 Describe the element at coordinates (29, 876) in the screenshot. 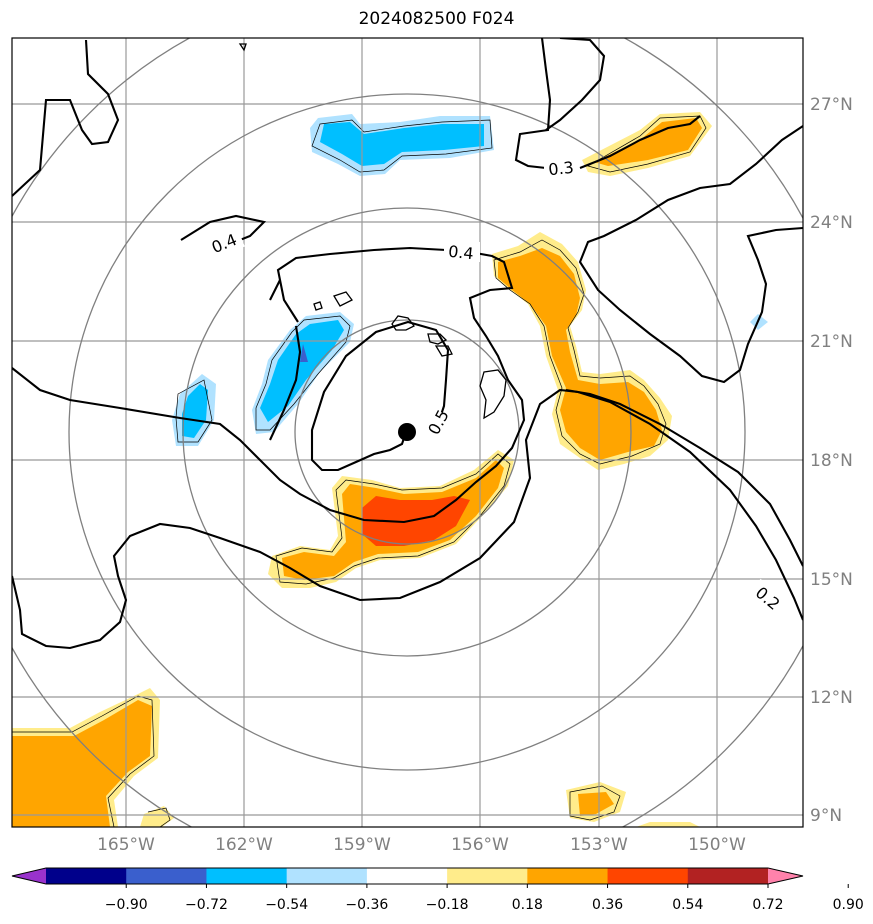

I see `colorbar-extend-low` at that location.